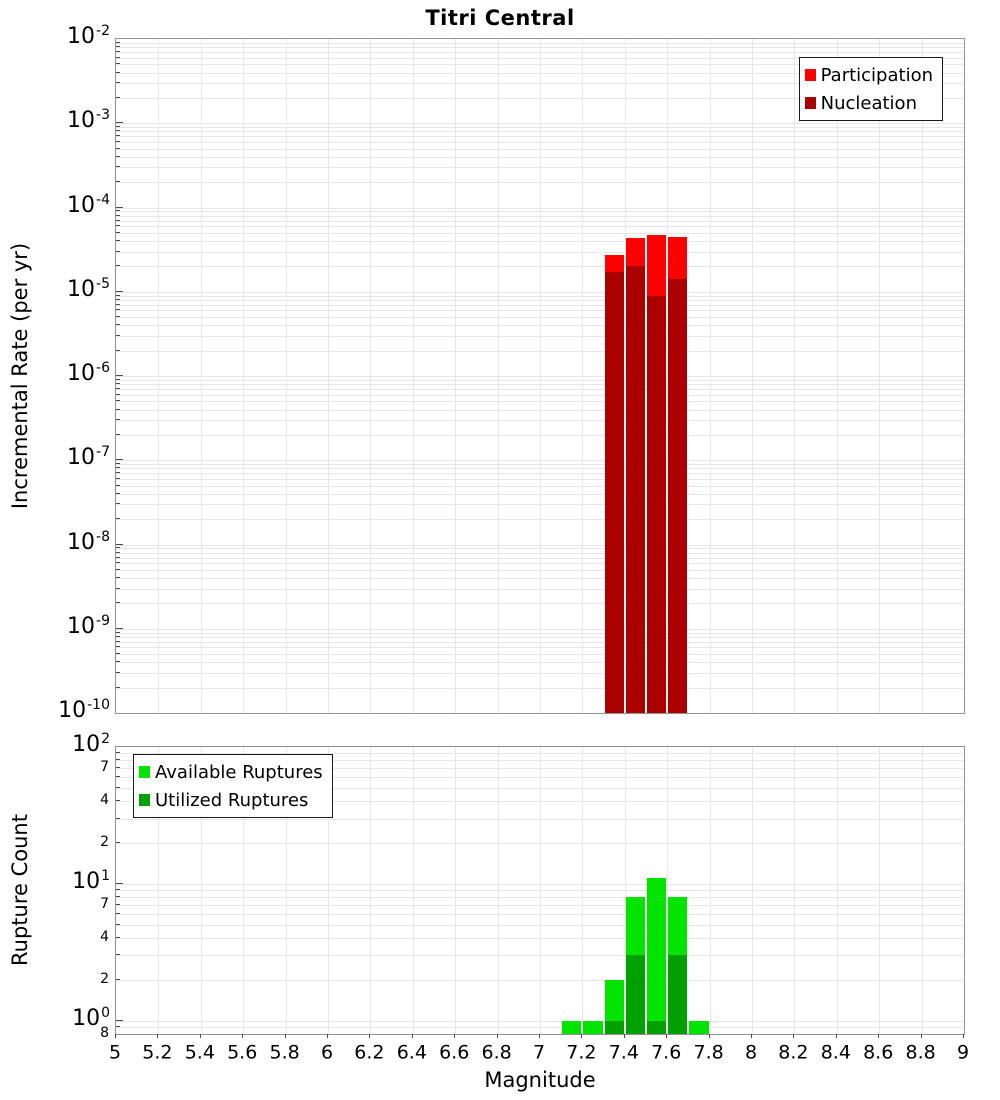  Describe the element at coordinates (708, 1052) in the screenshot. I see `x-axis-tick-label: 7.8` at that location.